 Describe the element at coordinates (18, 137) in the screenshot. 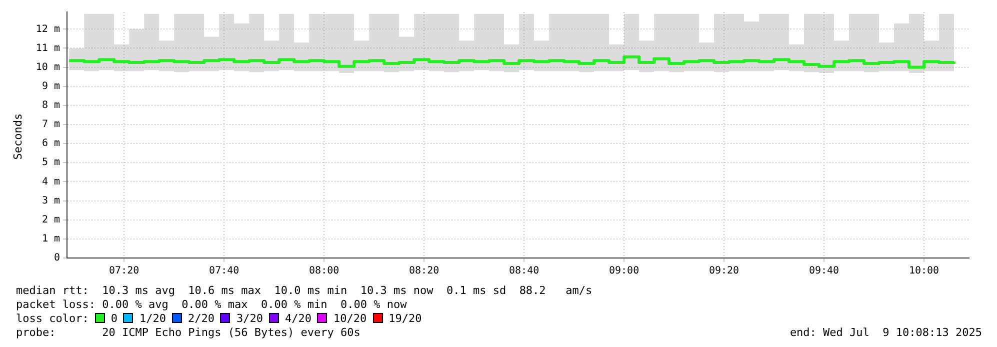

I see `y-axis-title: Seconds` at that location.